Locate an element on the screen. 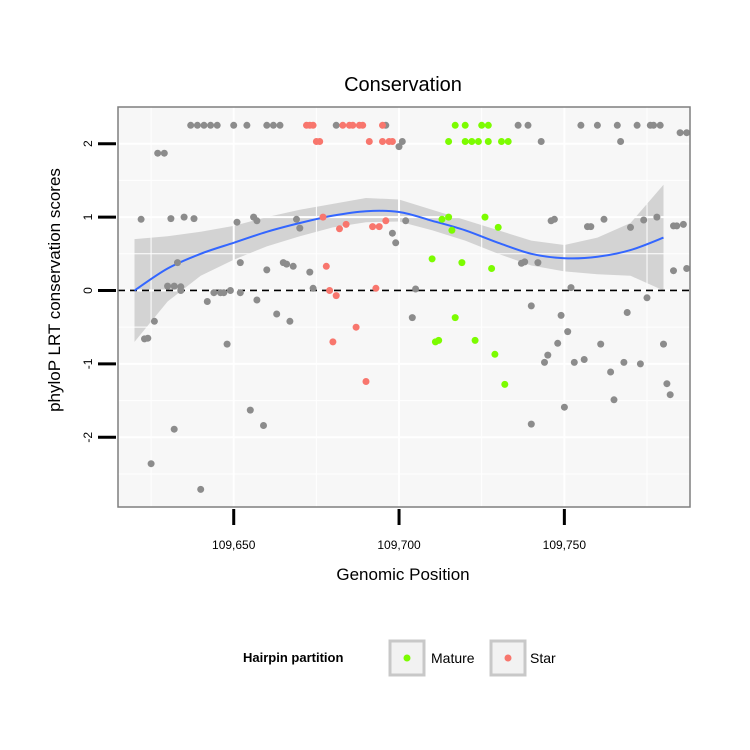  x-tick-label: 109,750 is located at coordinates (565, 545).